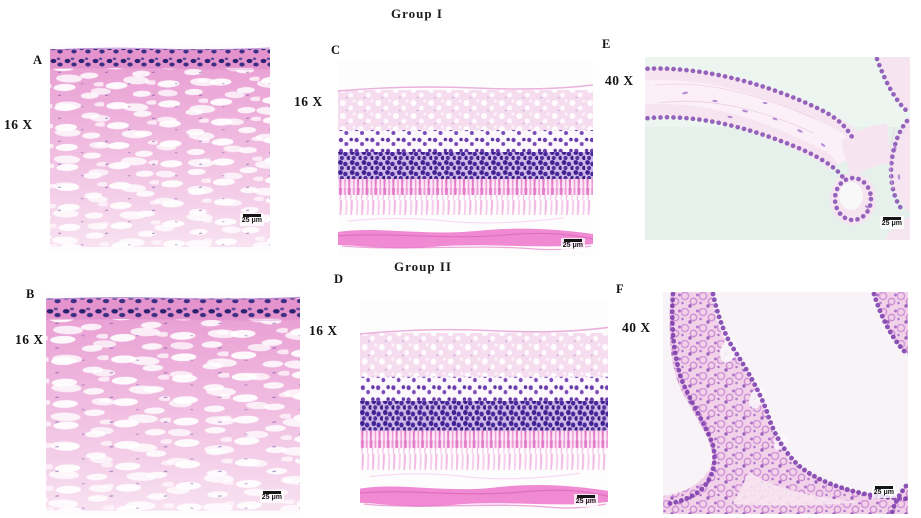 Image resolution: width=921 pixels, height=518 pixels. Describe the element at coordinates (417, 13) in the screenshot. I see `group-1-title: Group I` at that location.